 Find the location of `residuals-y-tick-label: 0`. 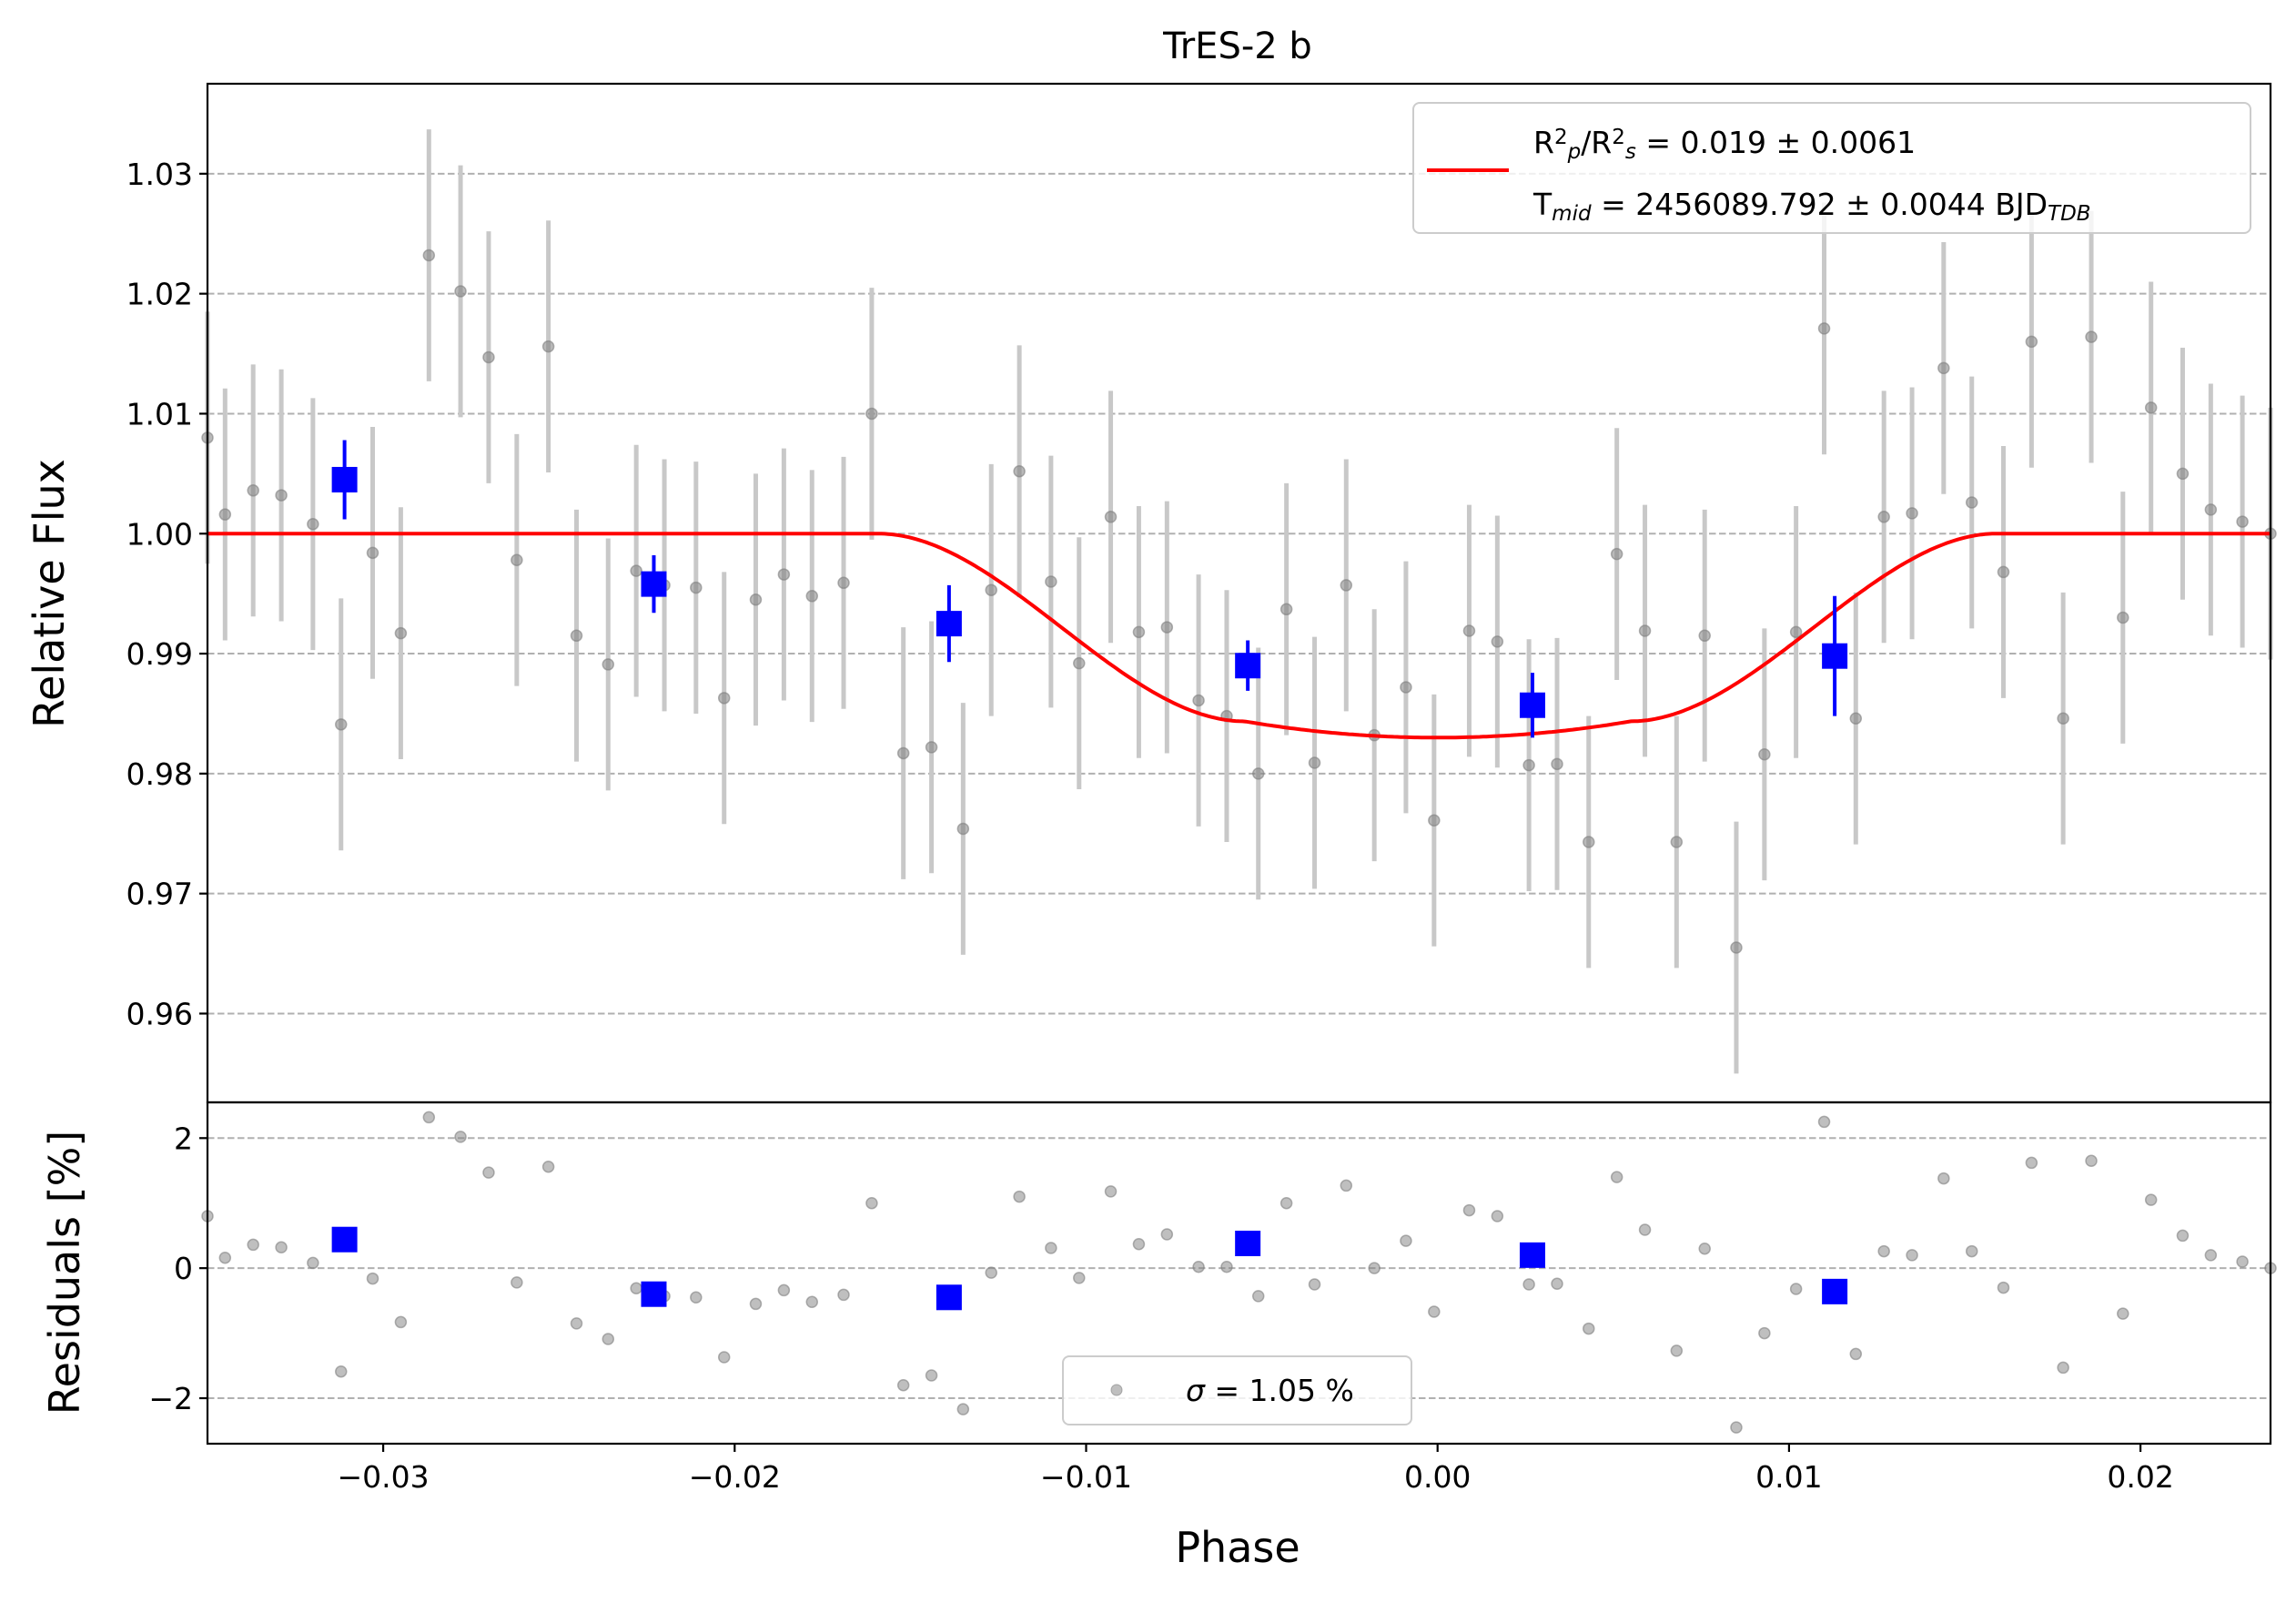

residuals-y-tick-label: 0 is located at coordinates (184, 1268).